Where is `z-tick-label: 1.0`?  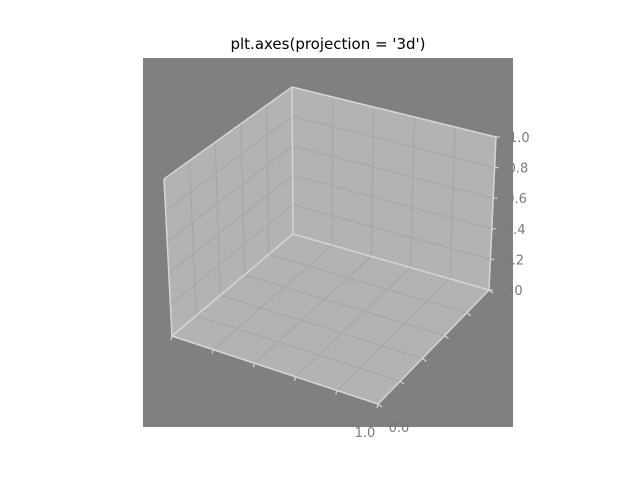 z-tick-label: 1.0 is located at coordinates (519, 138).